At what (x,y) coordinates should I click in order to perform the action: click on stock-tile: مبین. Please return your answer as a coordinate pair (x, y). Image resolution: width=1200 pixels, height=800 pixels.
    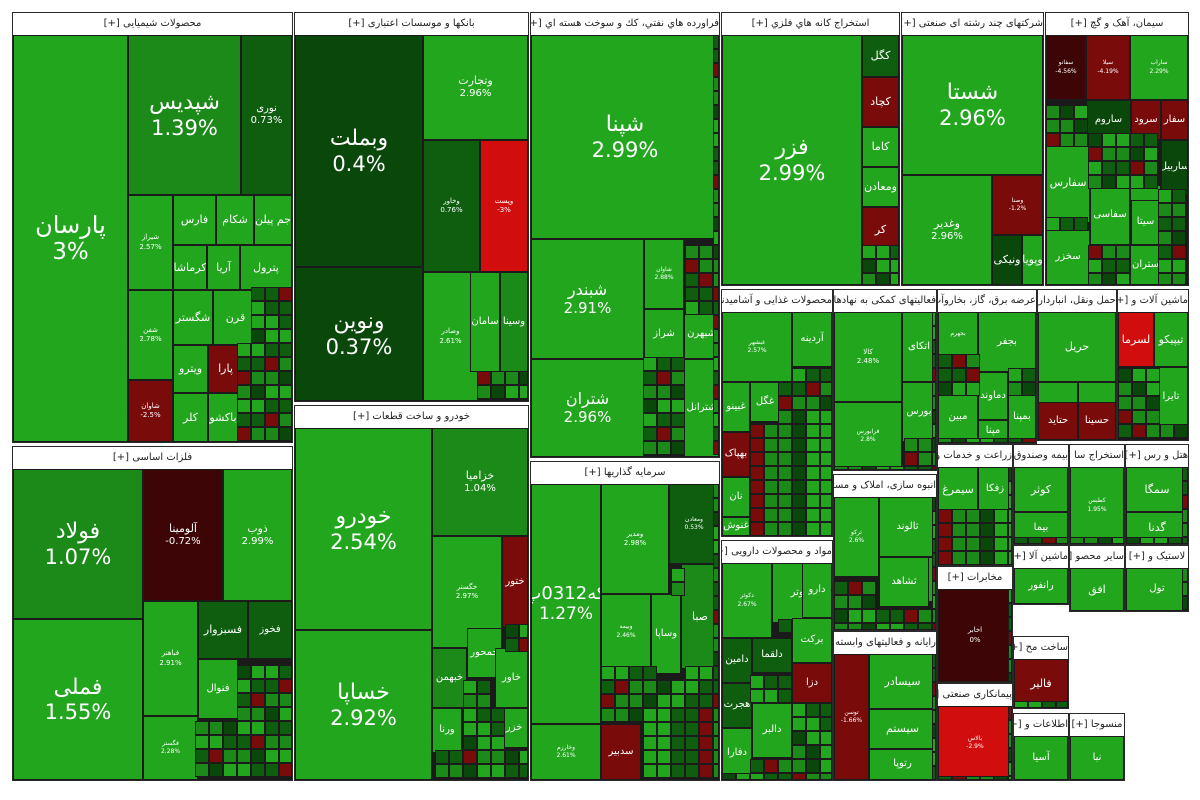
    Looking at the image, I should click on (958, 417).